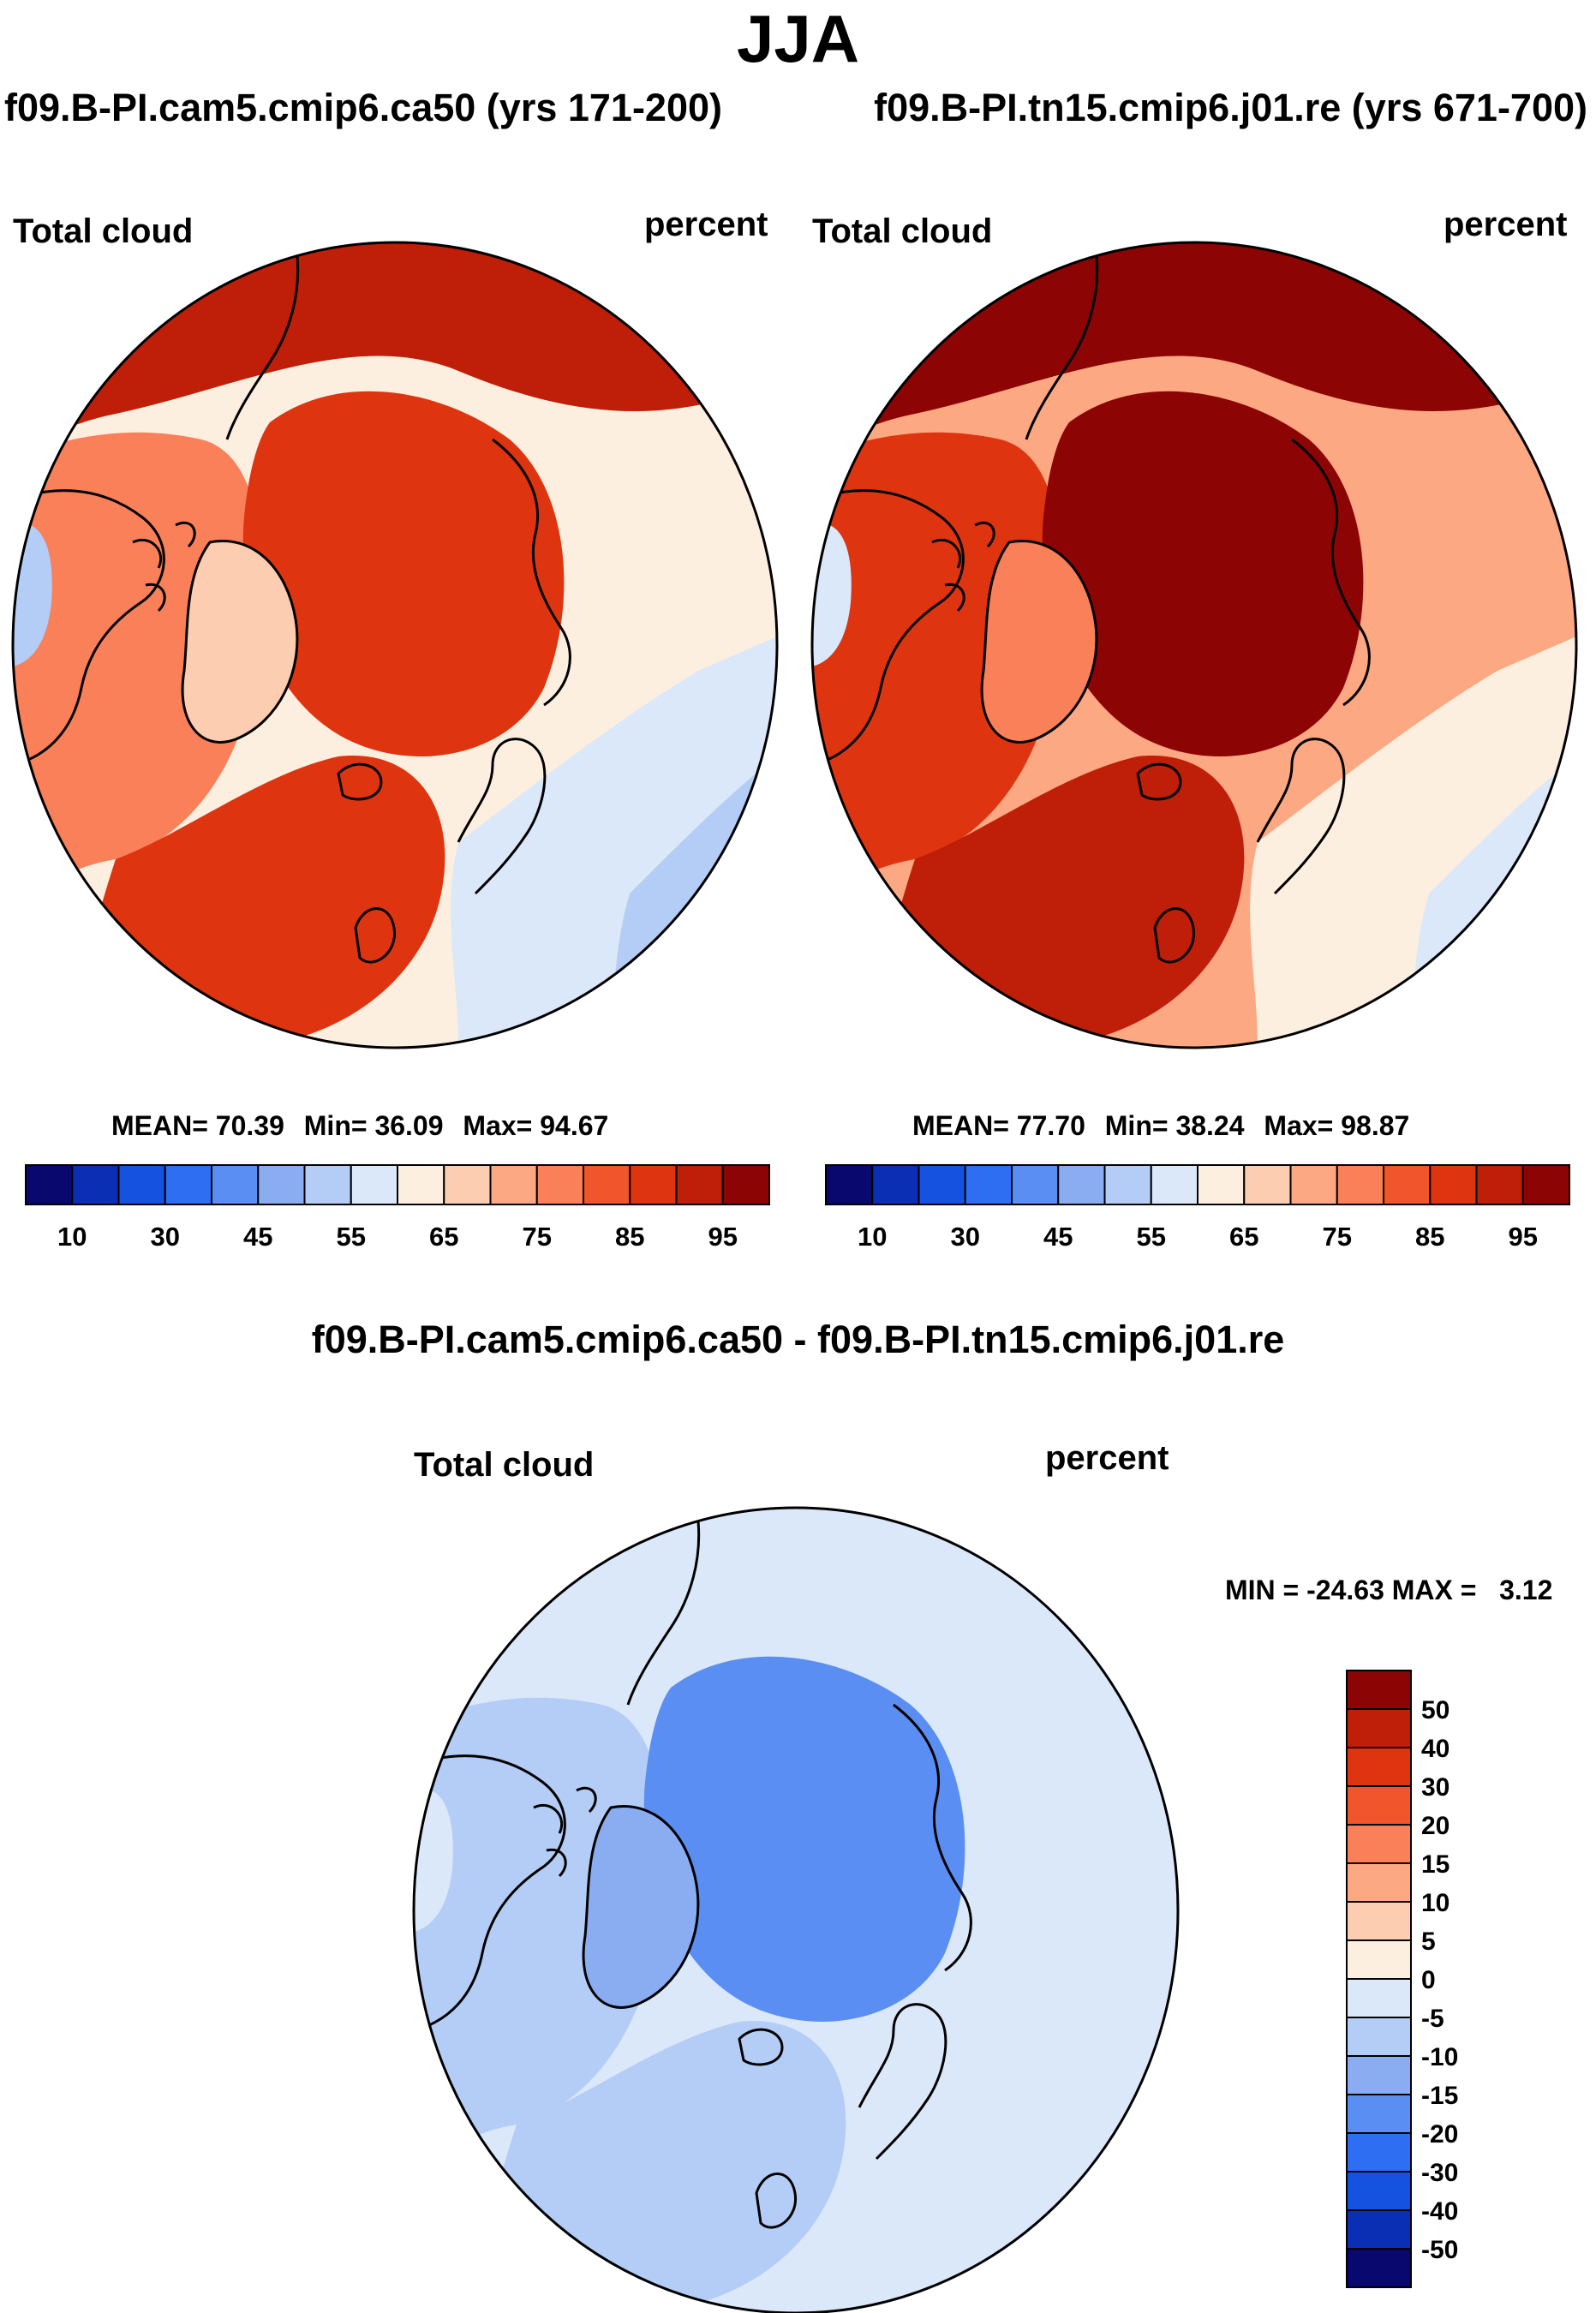 Image resolution: width=1596 pixels, height=2313 pixels. What do you see at coordinates (761, 2047) in the screenshot?
I see `diff-coast-iceland` at bounding box center [761, 2047].